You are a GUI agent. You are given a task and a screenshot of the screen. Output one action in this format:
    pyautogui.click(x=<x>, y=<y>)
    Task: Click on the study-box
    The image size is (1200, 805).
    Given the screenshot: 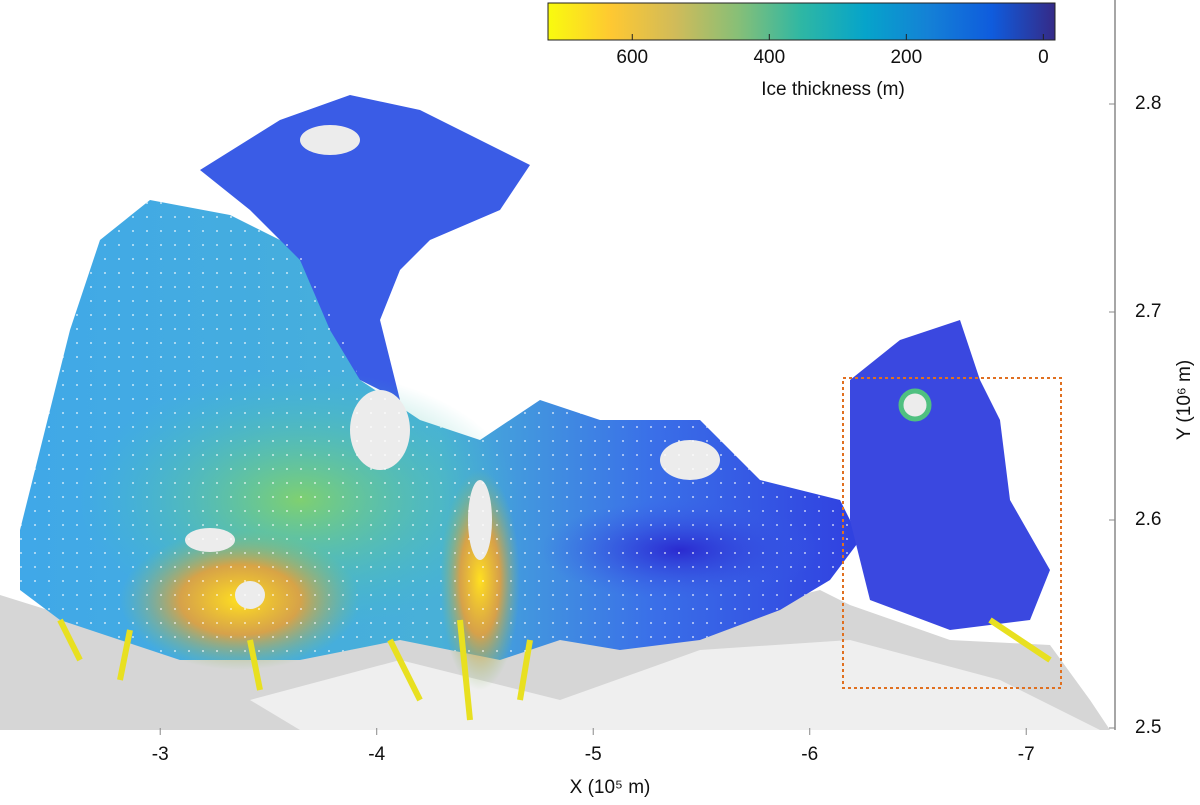 What is the action you would take?
    pyautogui.click(x=952, y=533)
    